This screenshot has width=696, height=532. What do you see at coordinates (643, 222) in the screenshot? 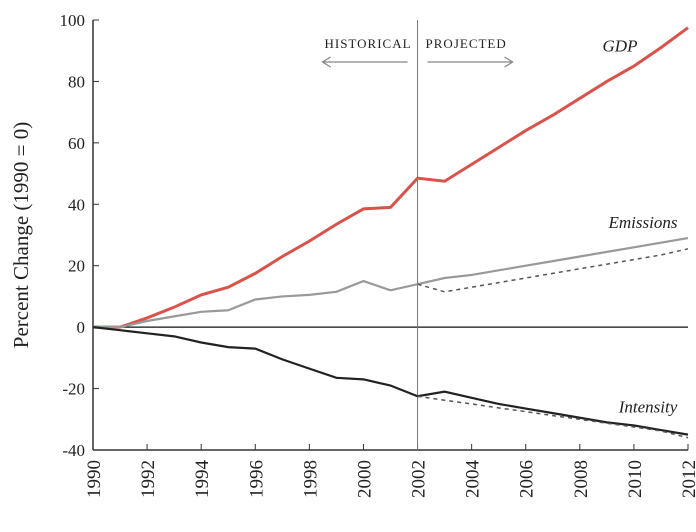
I see `series-label: Emissions` at bounding box center [643, 222].